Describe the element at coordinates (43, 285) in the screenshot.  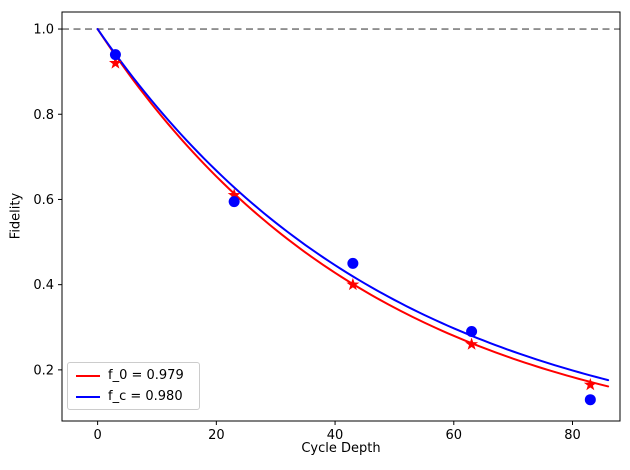
I see `y-tick-label: 0.4` at that location.